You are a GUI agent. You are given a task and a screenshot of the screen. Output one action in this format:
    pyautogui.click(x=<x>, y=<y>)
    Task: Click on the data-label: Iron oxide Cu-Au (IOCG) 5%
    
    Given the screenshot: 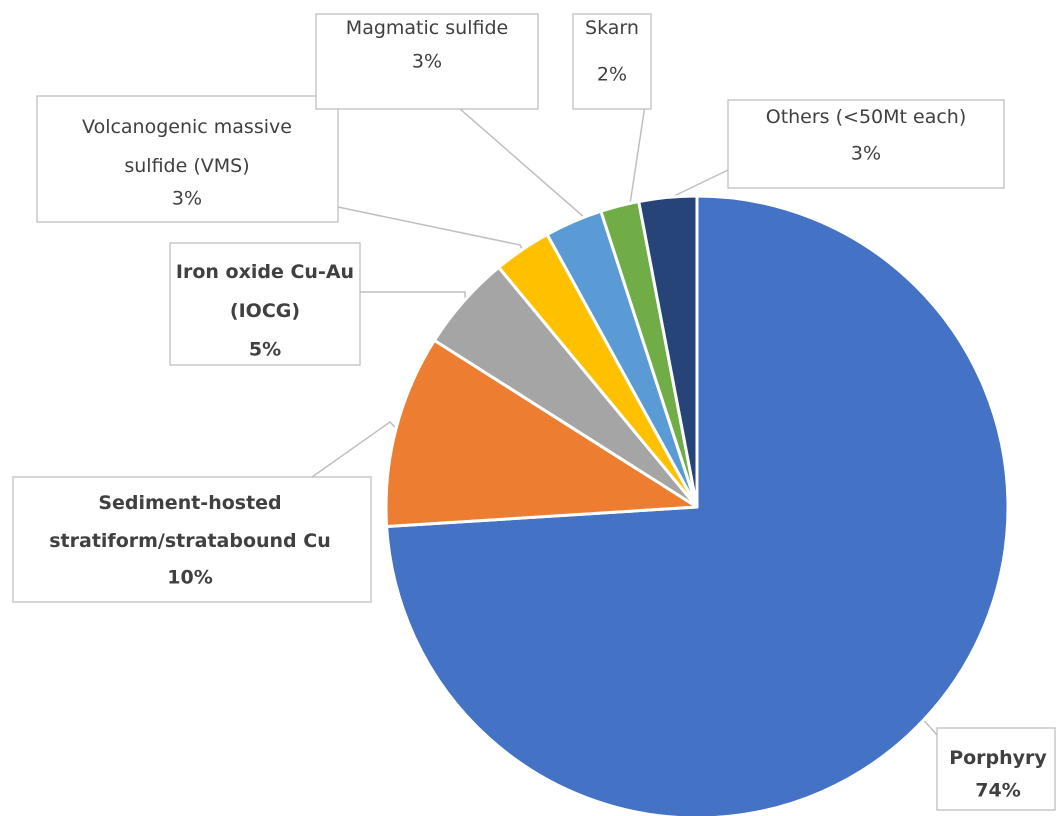 What is the action you would take?
    pyautogui.click(x=265, y=304)
    